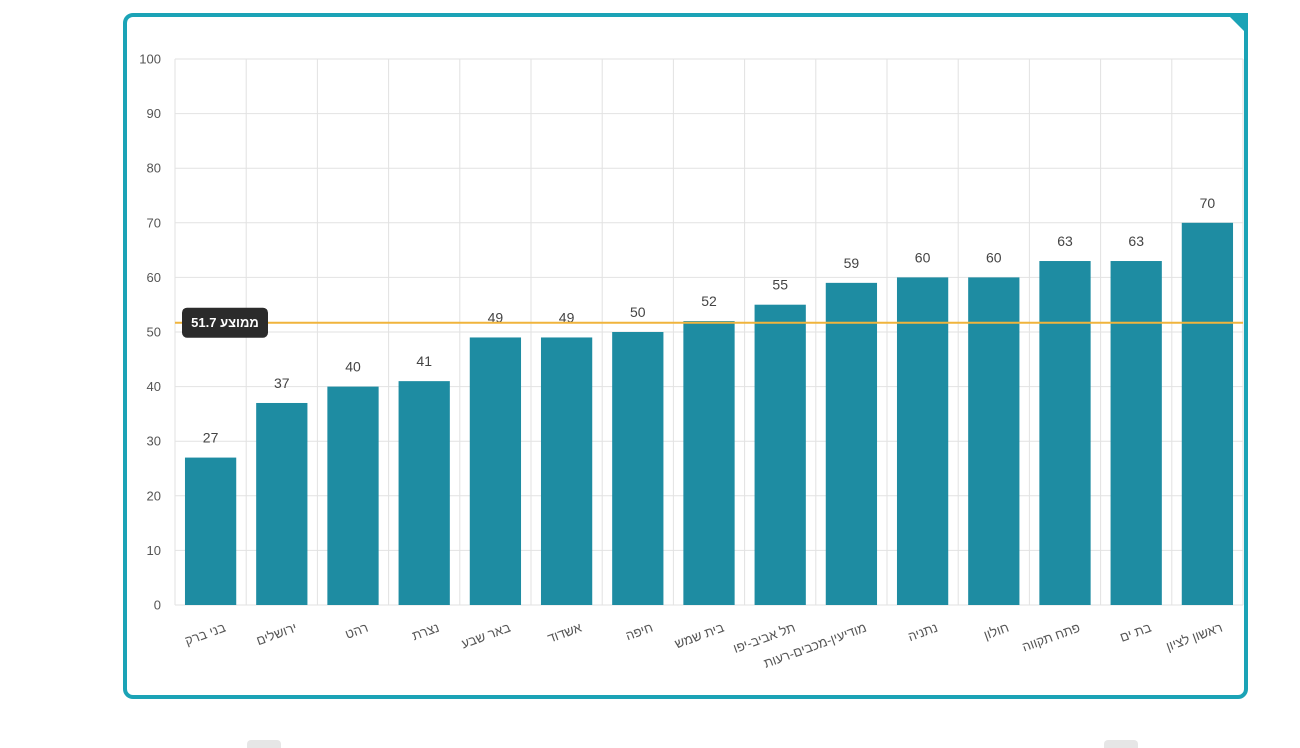 This screenshot has height=748, width=1300. I want to click on prev-page-control, so click(264, 744).